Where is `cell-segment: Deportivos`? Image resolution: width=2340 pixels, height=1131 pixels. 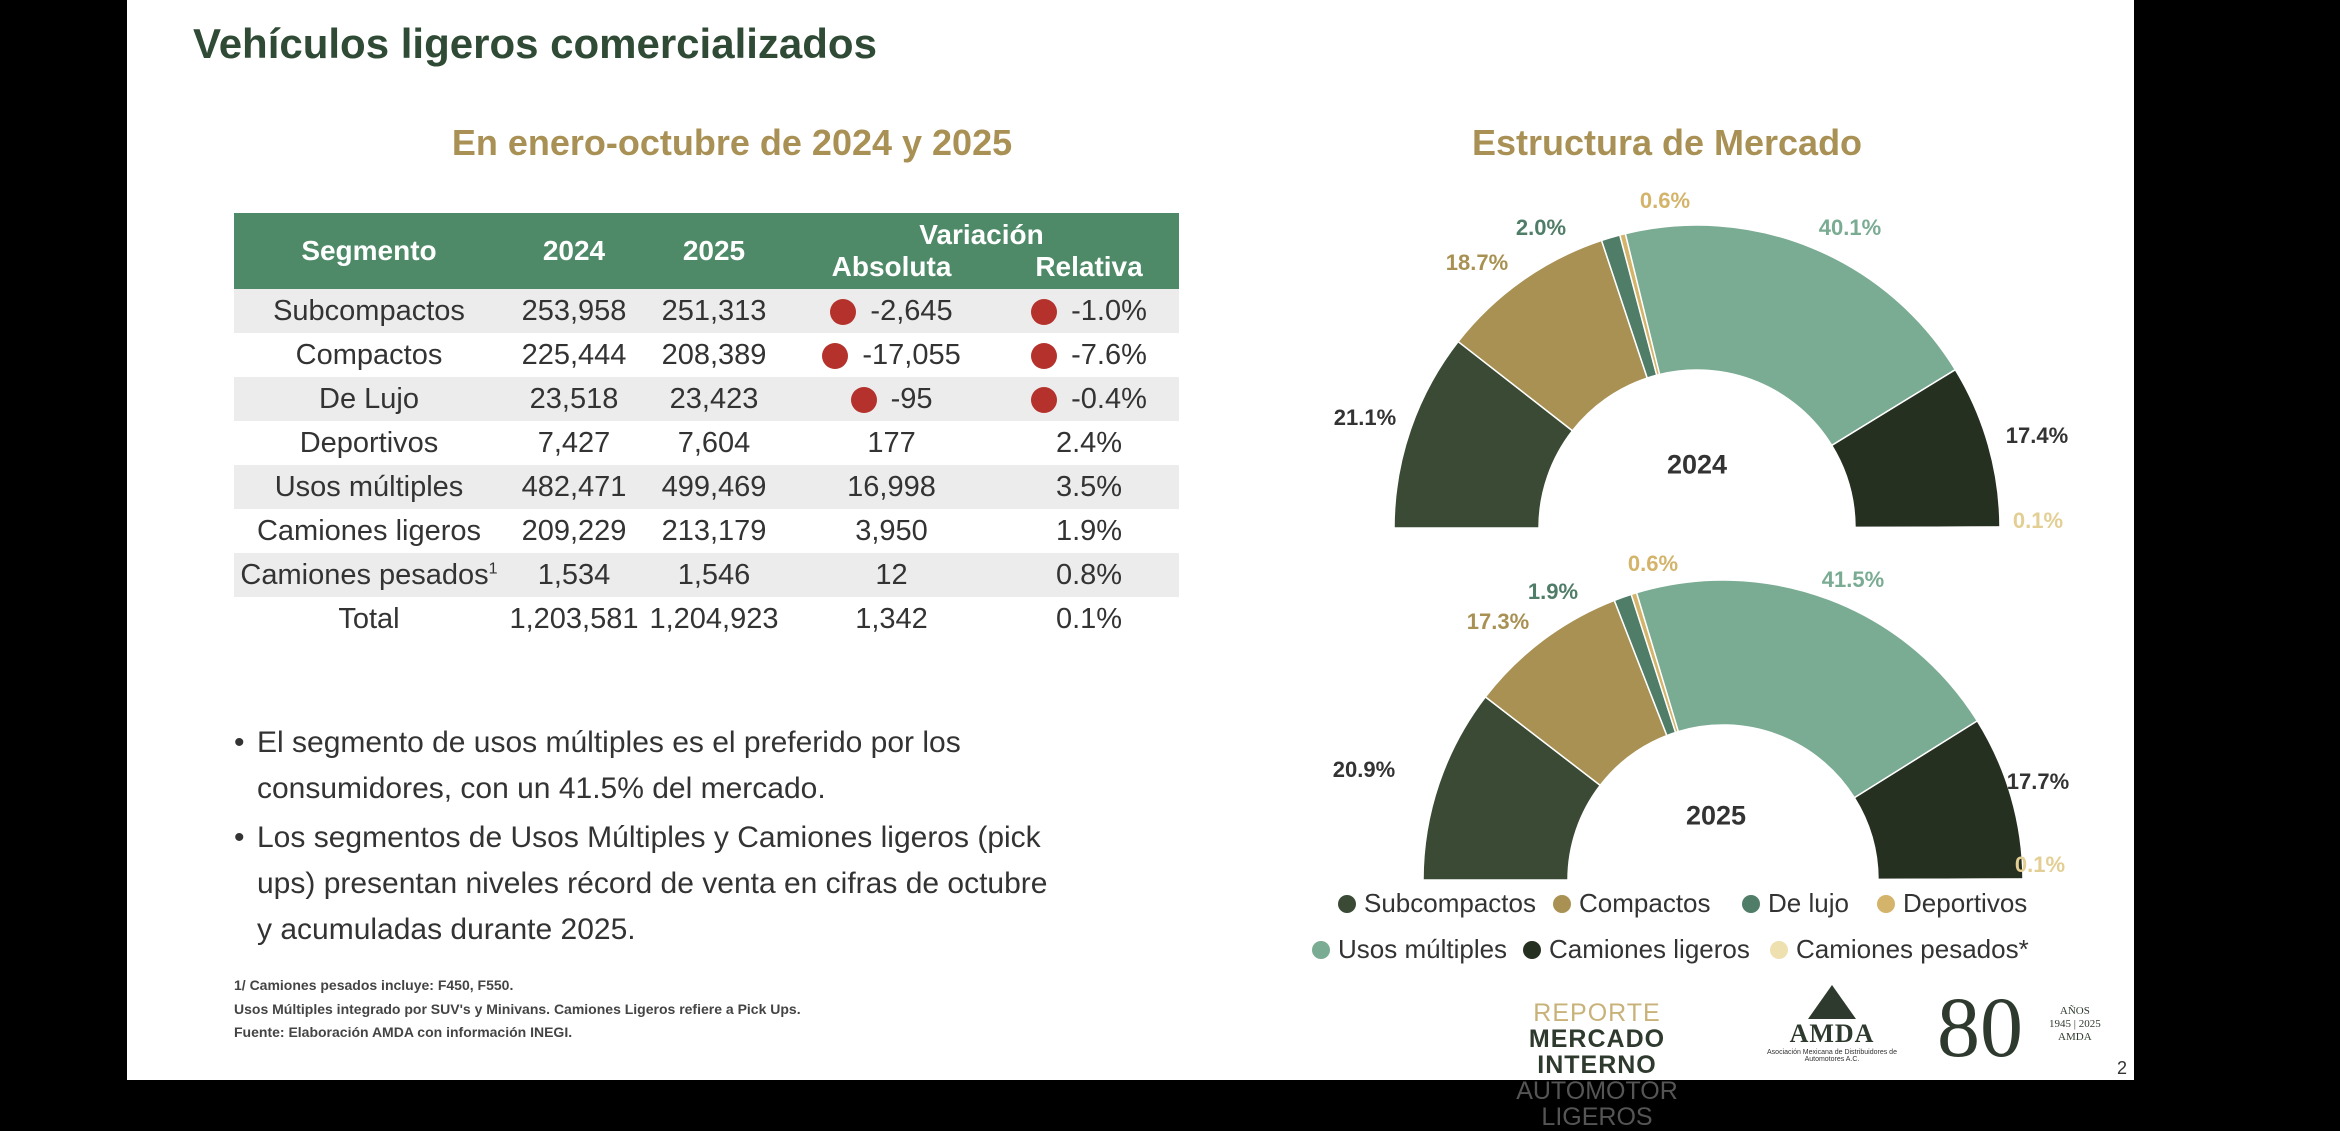 cell-segment: Deportivos is located at coordinates (369, 442).